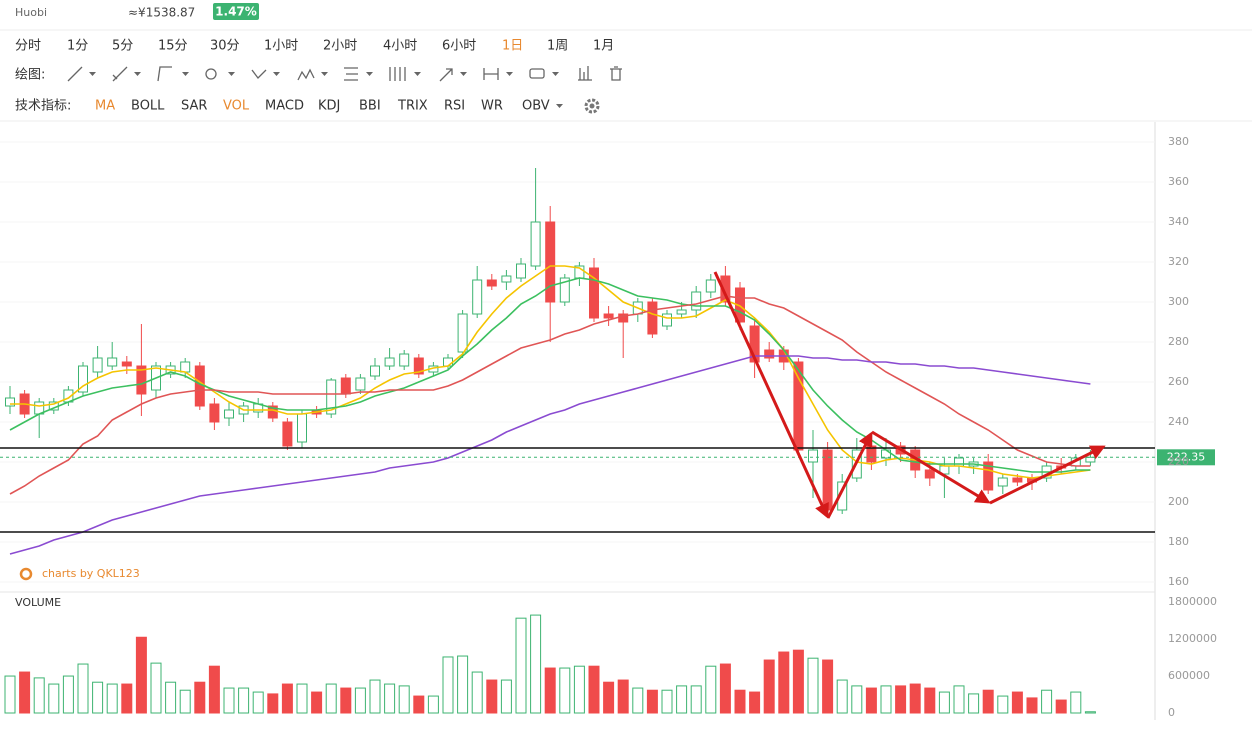  Describe the element at coordinates (122, 46) in the screenshot. I see `timeframe: 5分` at that location.